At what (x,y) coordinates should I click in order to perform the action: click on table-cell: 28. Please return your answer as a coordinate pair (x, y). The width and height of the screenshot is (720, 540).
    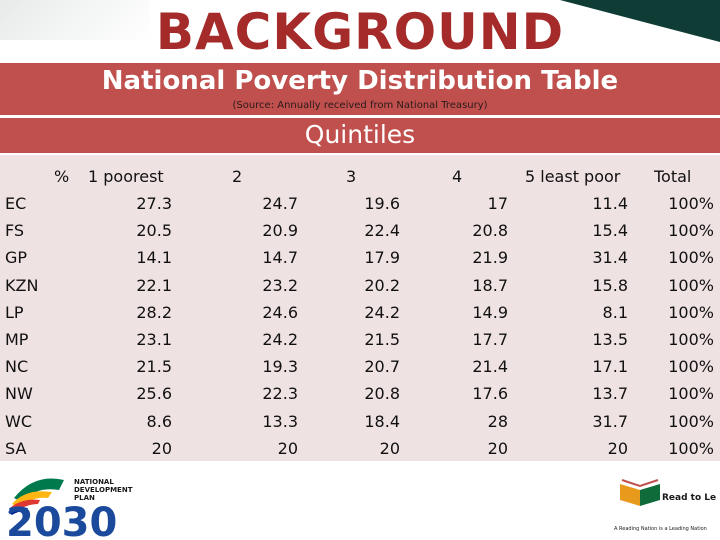
    Looking at the image, I should click on (497, 421).